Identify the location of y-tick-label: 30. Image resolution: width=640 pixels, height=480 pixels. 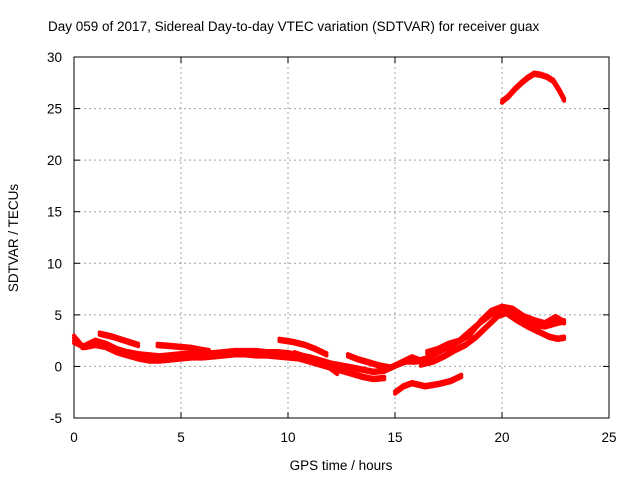
(54, 57).